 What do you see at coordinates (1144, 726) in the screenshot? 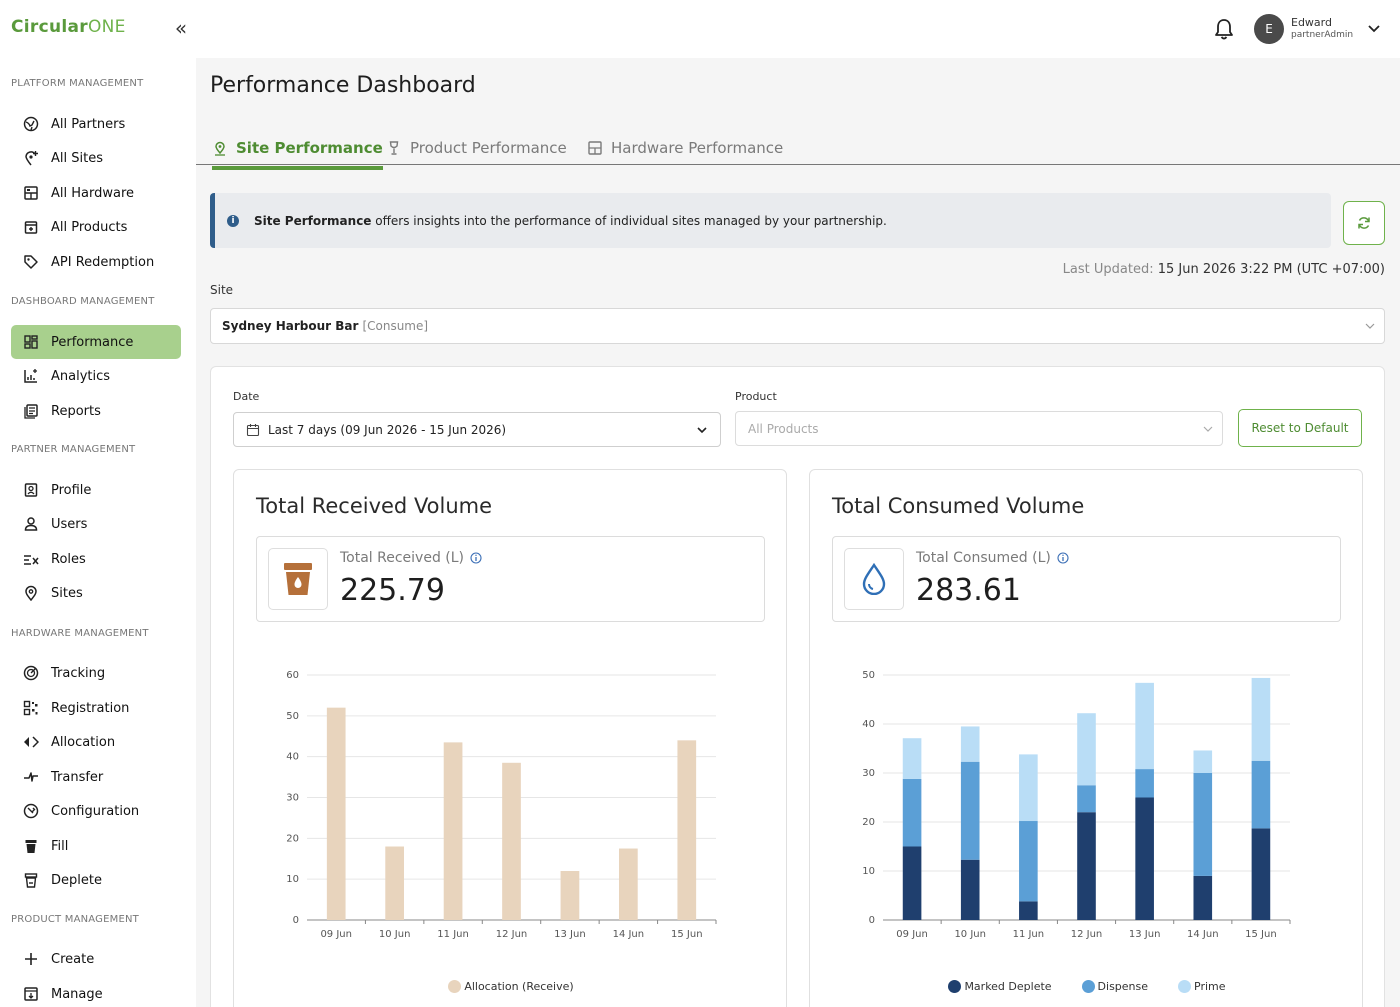
I see `bar-prime-13-jun` at bounding box center [1144, 726].